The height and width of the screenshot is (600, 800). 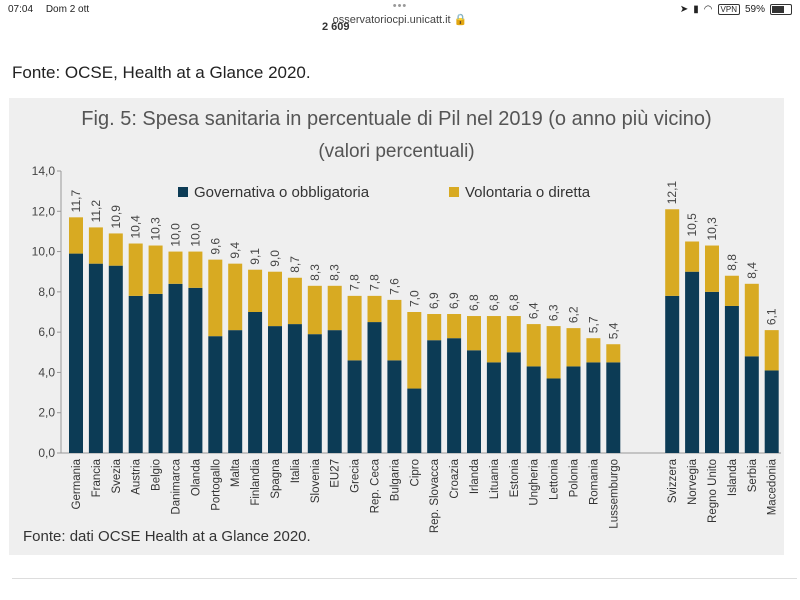 I want to click on battery-icon, so click(x=781, y=9).